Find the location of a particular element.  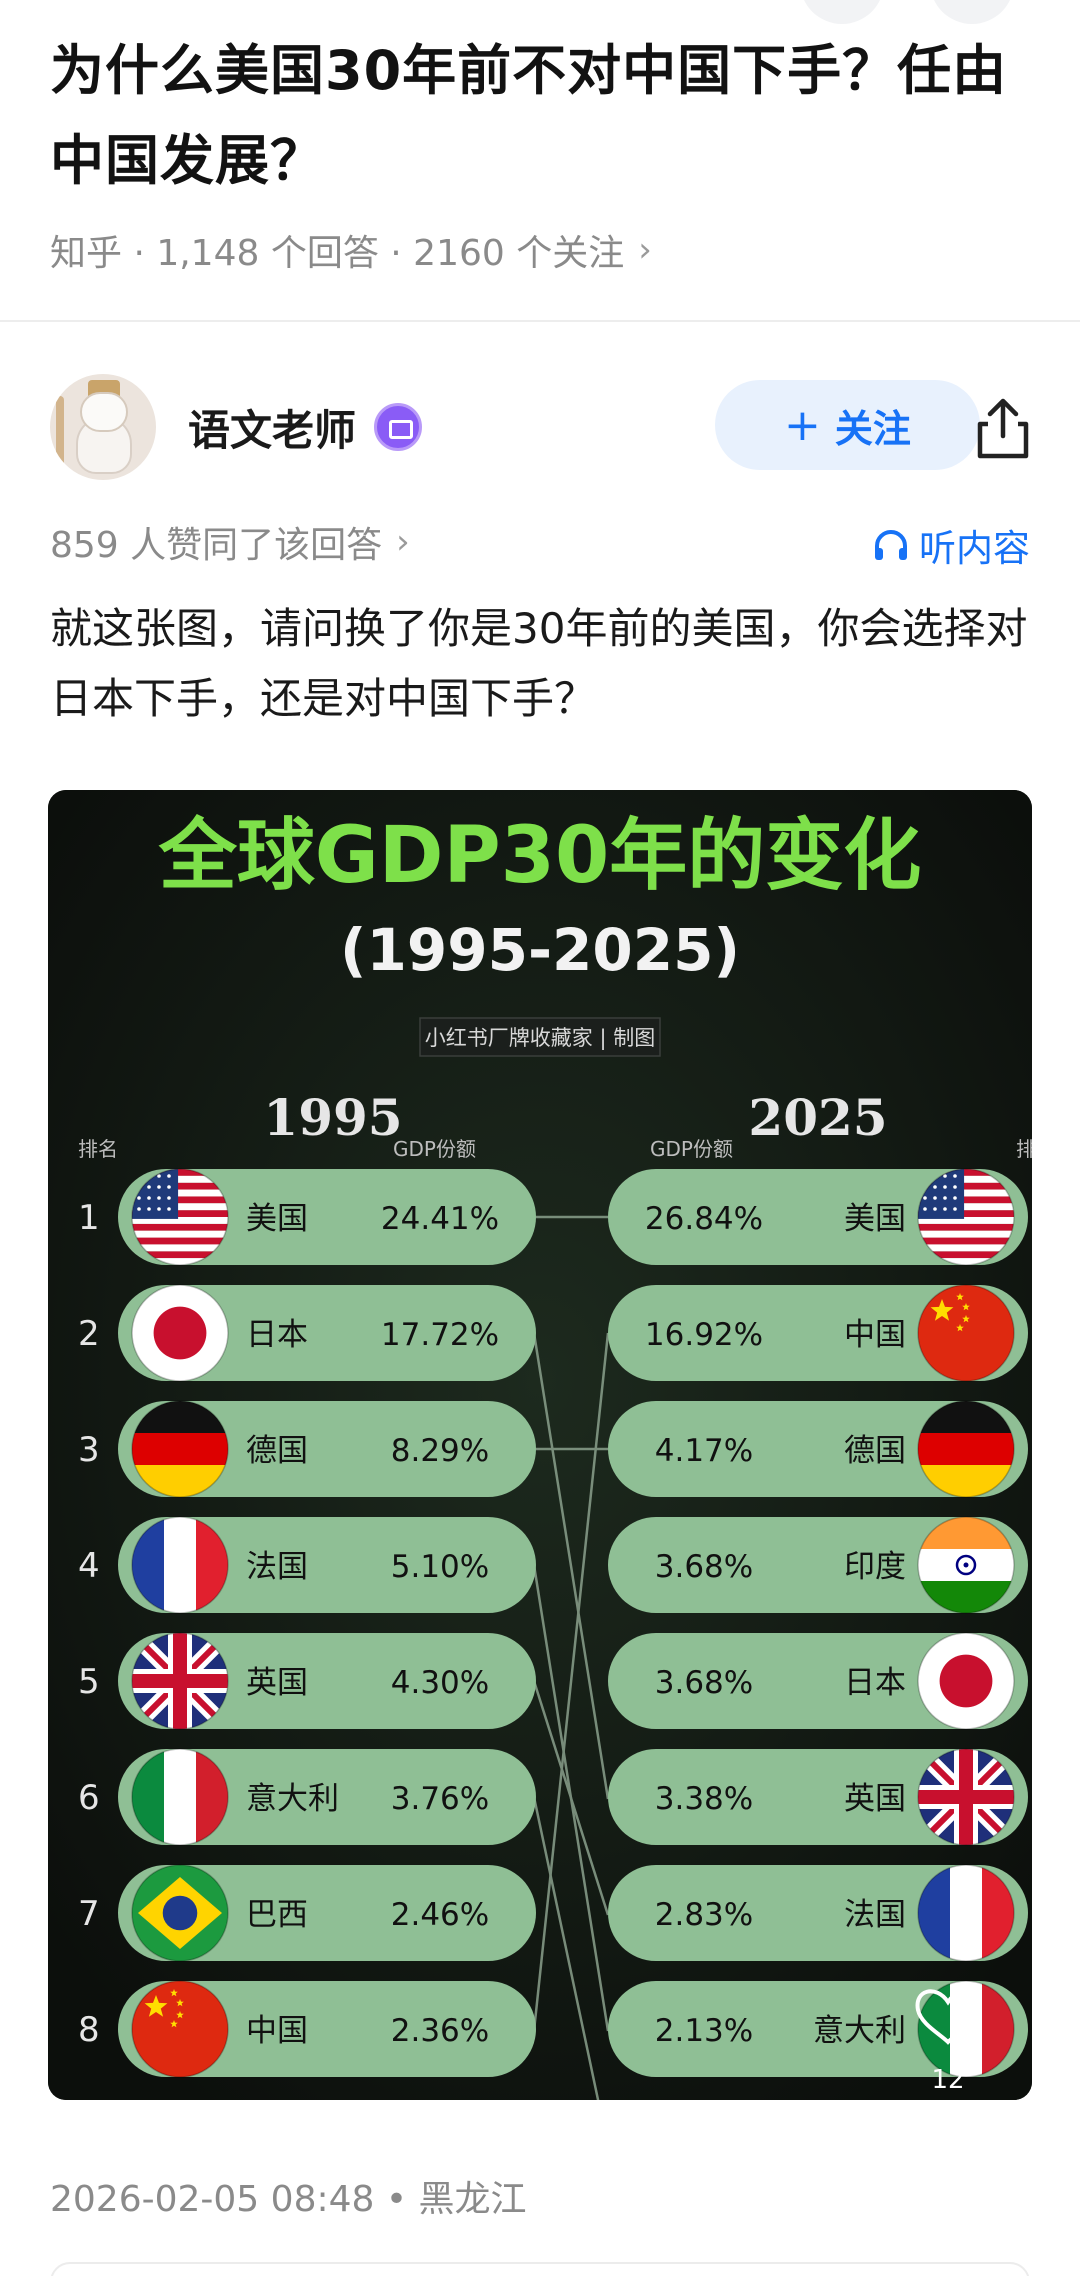

share-header-right: GDP份额 is located at coordinates (691, 1149).